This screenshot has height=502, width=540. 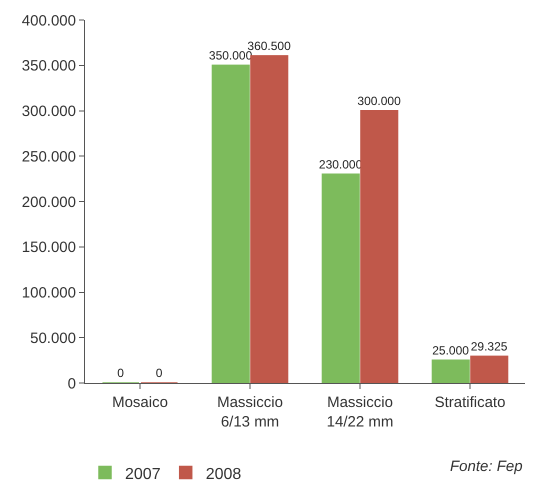 I want to click on y-tick-label: 300.000, so click(x=49, y=111).